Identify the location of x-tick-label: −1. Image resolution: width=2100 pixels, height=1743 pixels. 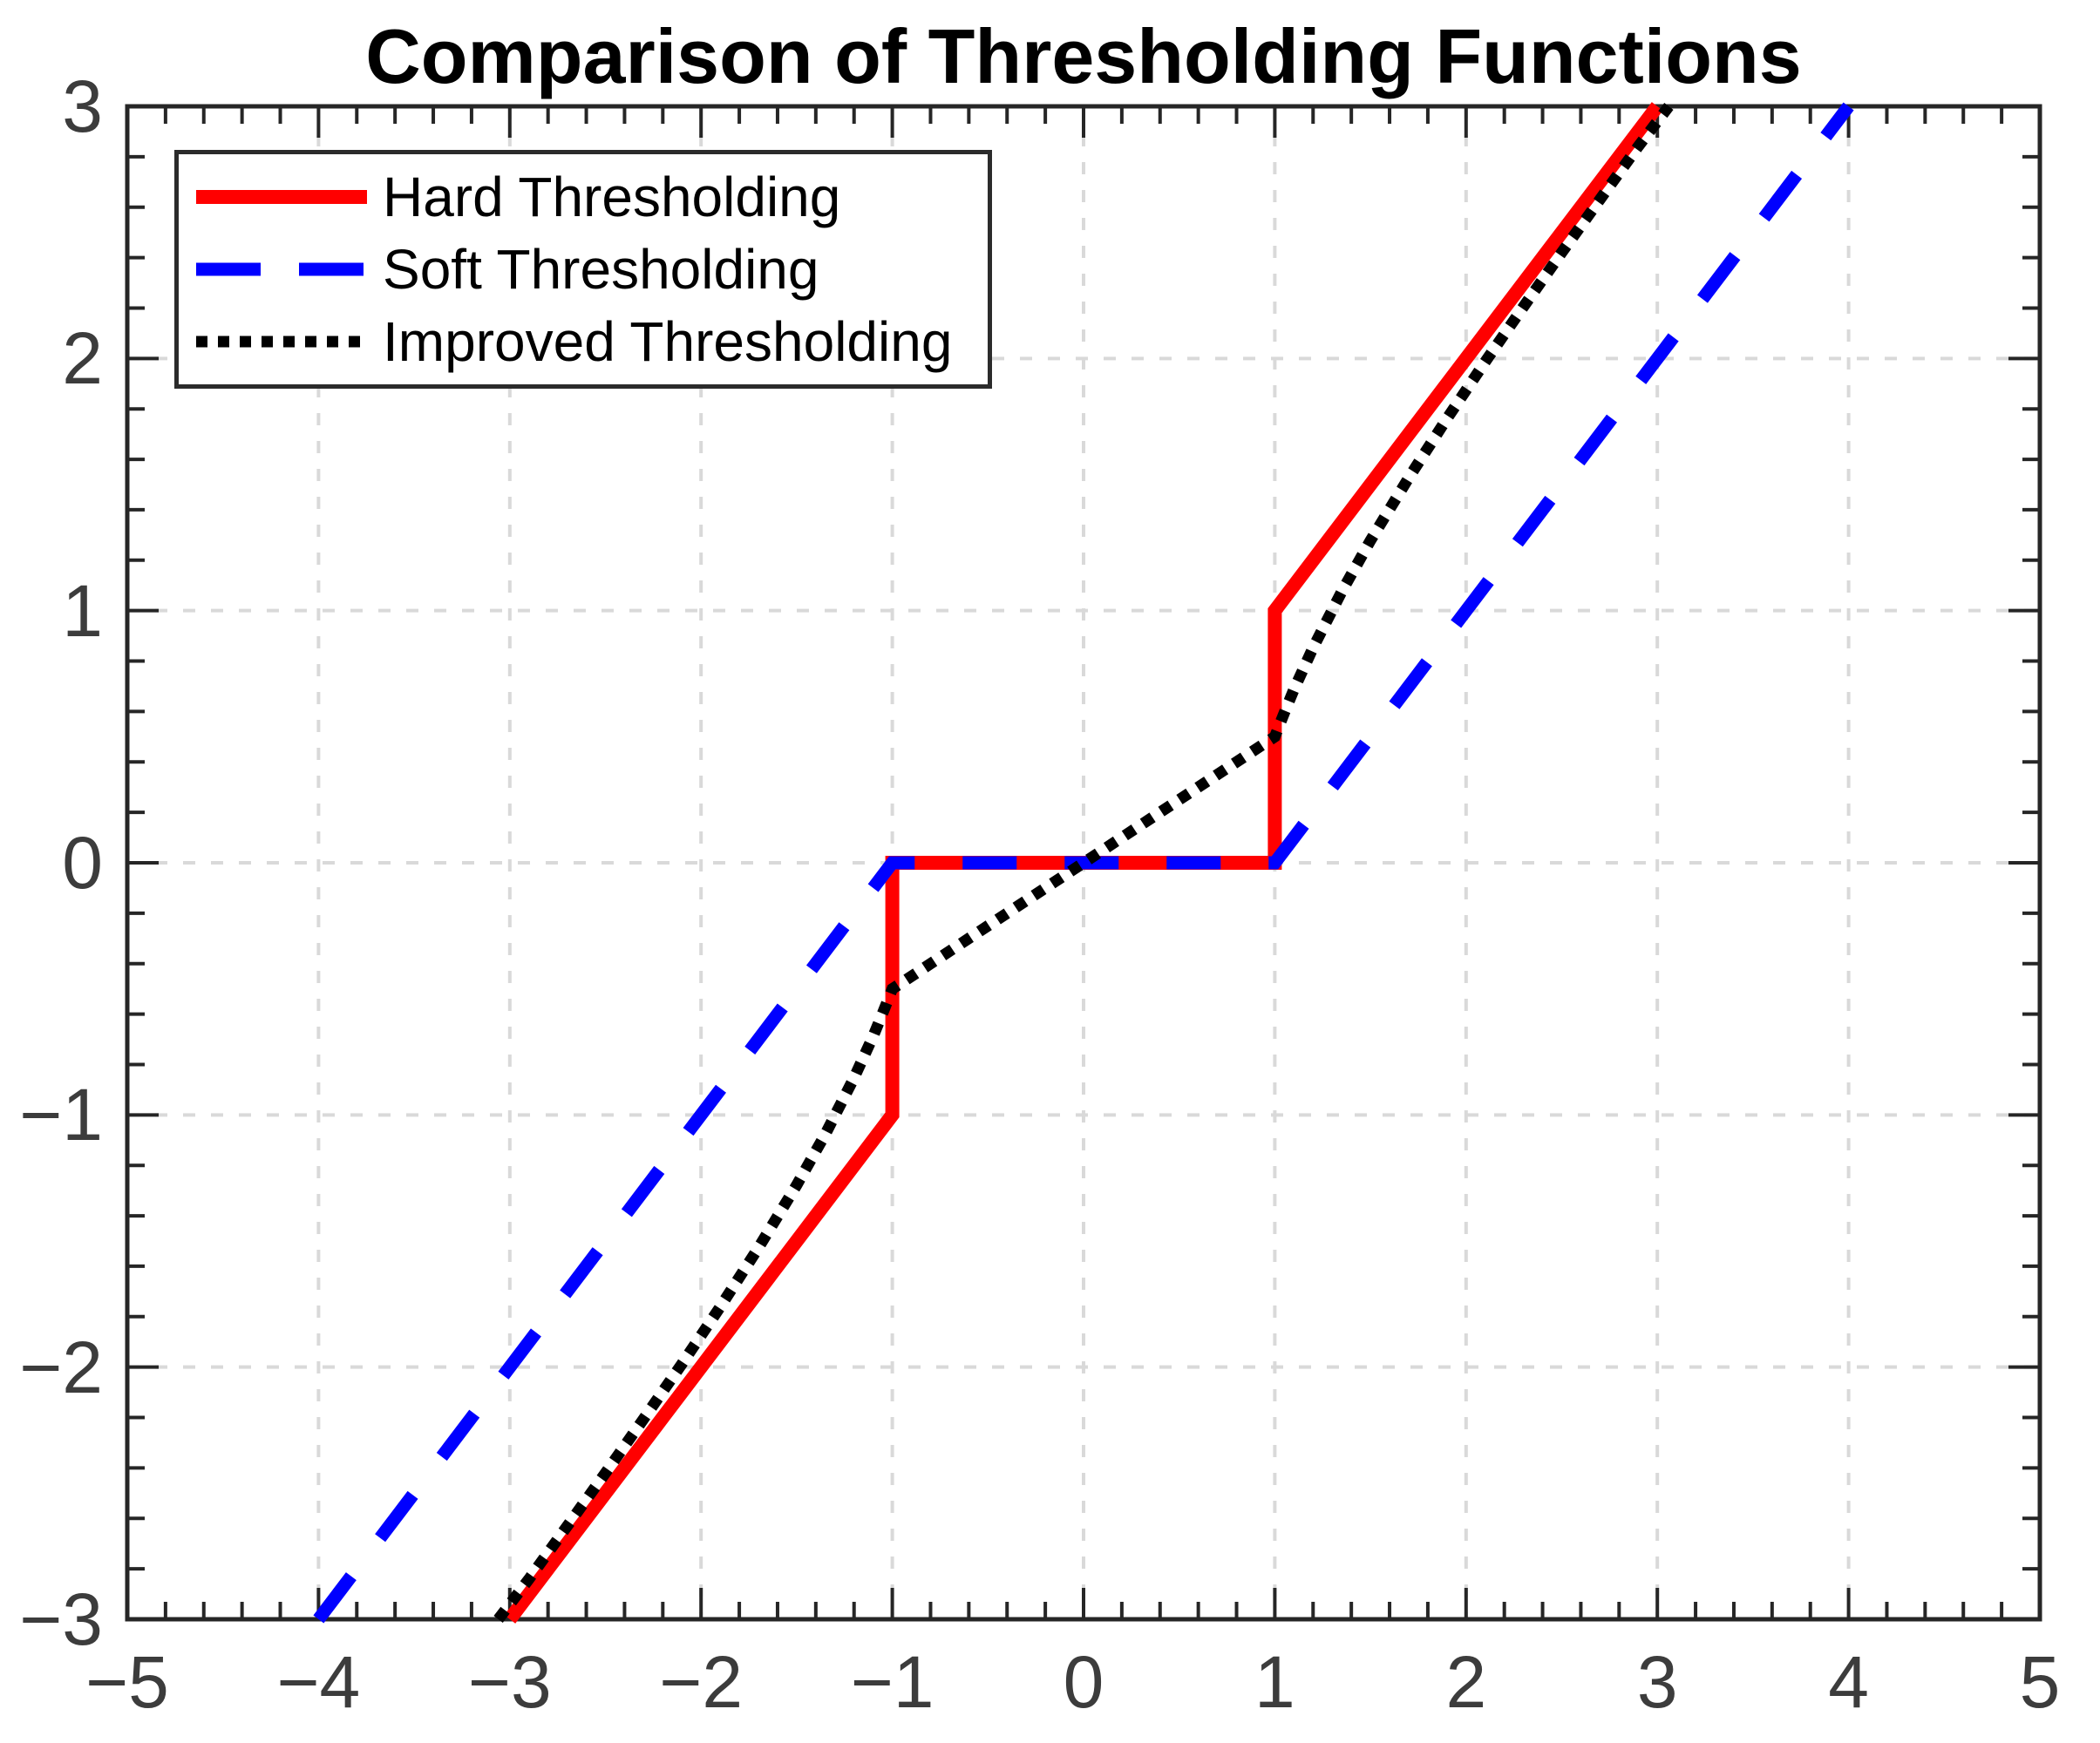
(892, 1682).